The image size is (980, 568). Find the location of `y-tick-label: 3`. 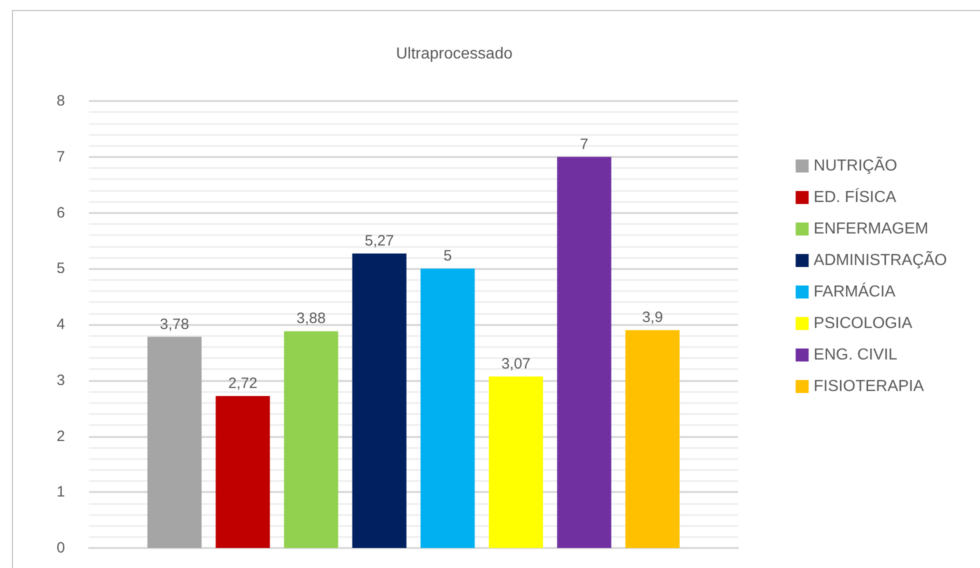

y-tick-label: 3 is located at coordinates (60, 380).